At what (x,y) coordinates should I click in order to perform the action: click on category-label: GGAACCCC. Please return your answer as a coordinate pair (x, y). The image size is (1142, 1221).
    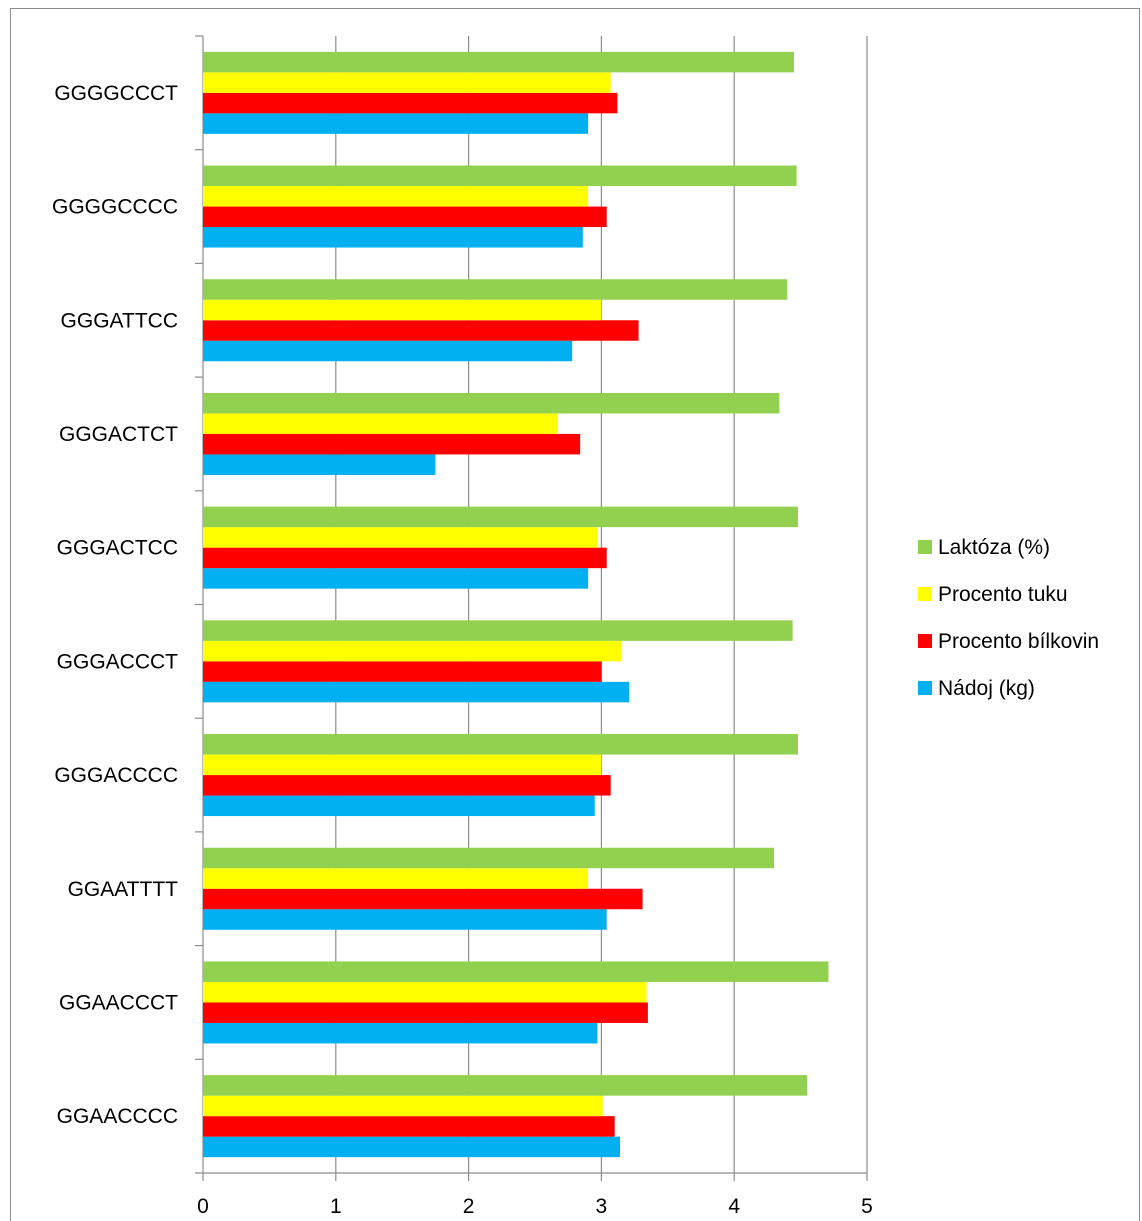
    Looking at the image, I should click on (117, 1116).